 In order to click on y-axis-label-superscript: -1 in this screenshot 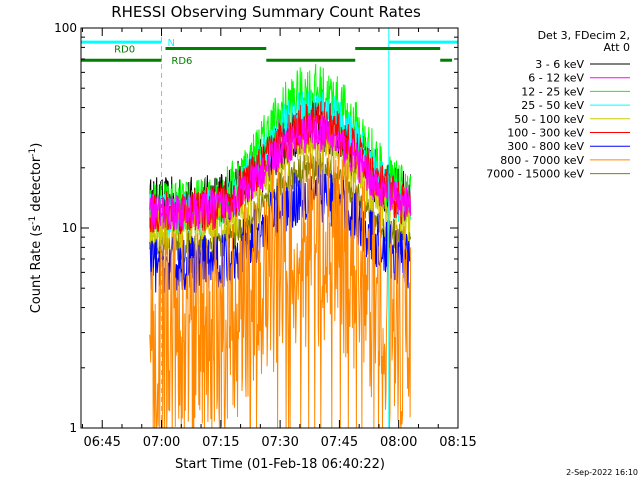, I will do `click(33, 220)`.